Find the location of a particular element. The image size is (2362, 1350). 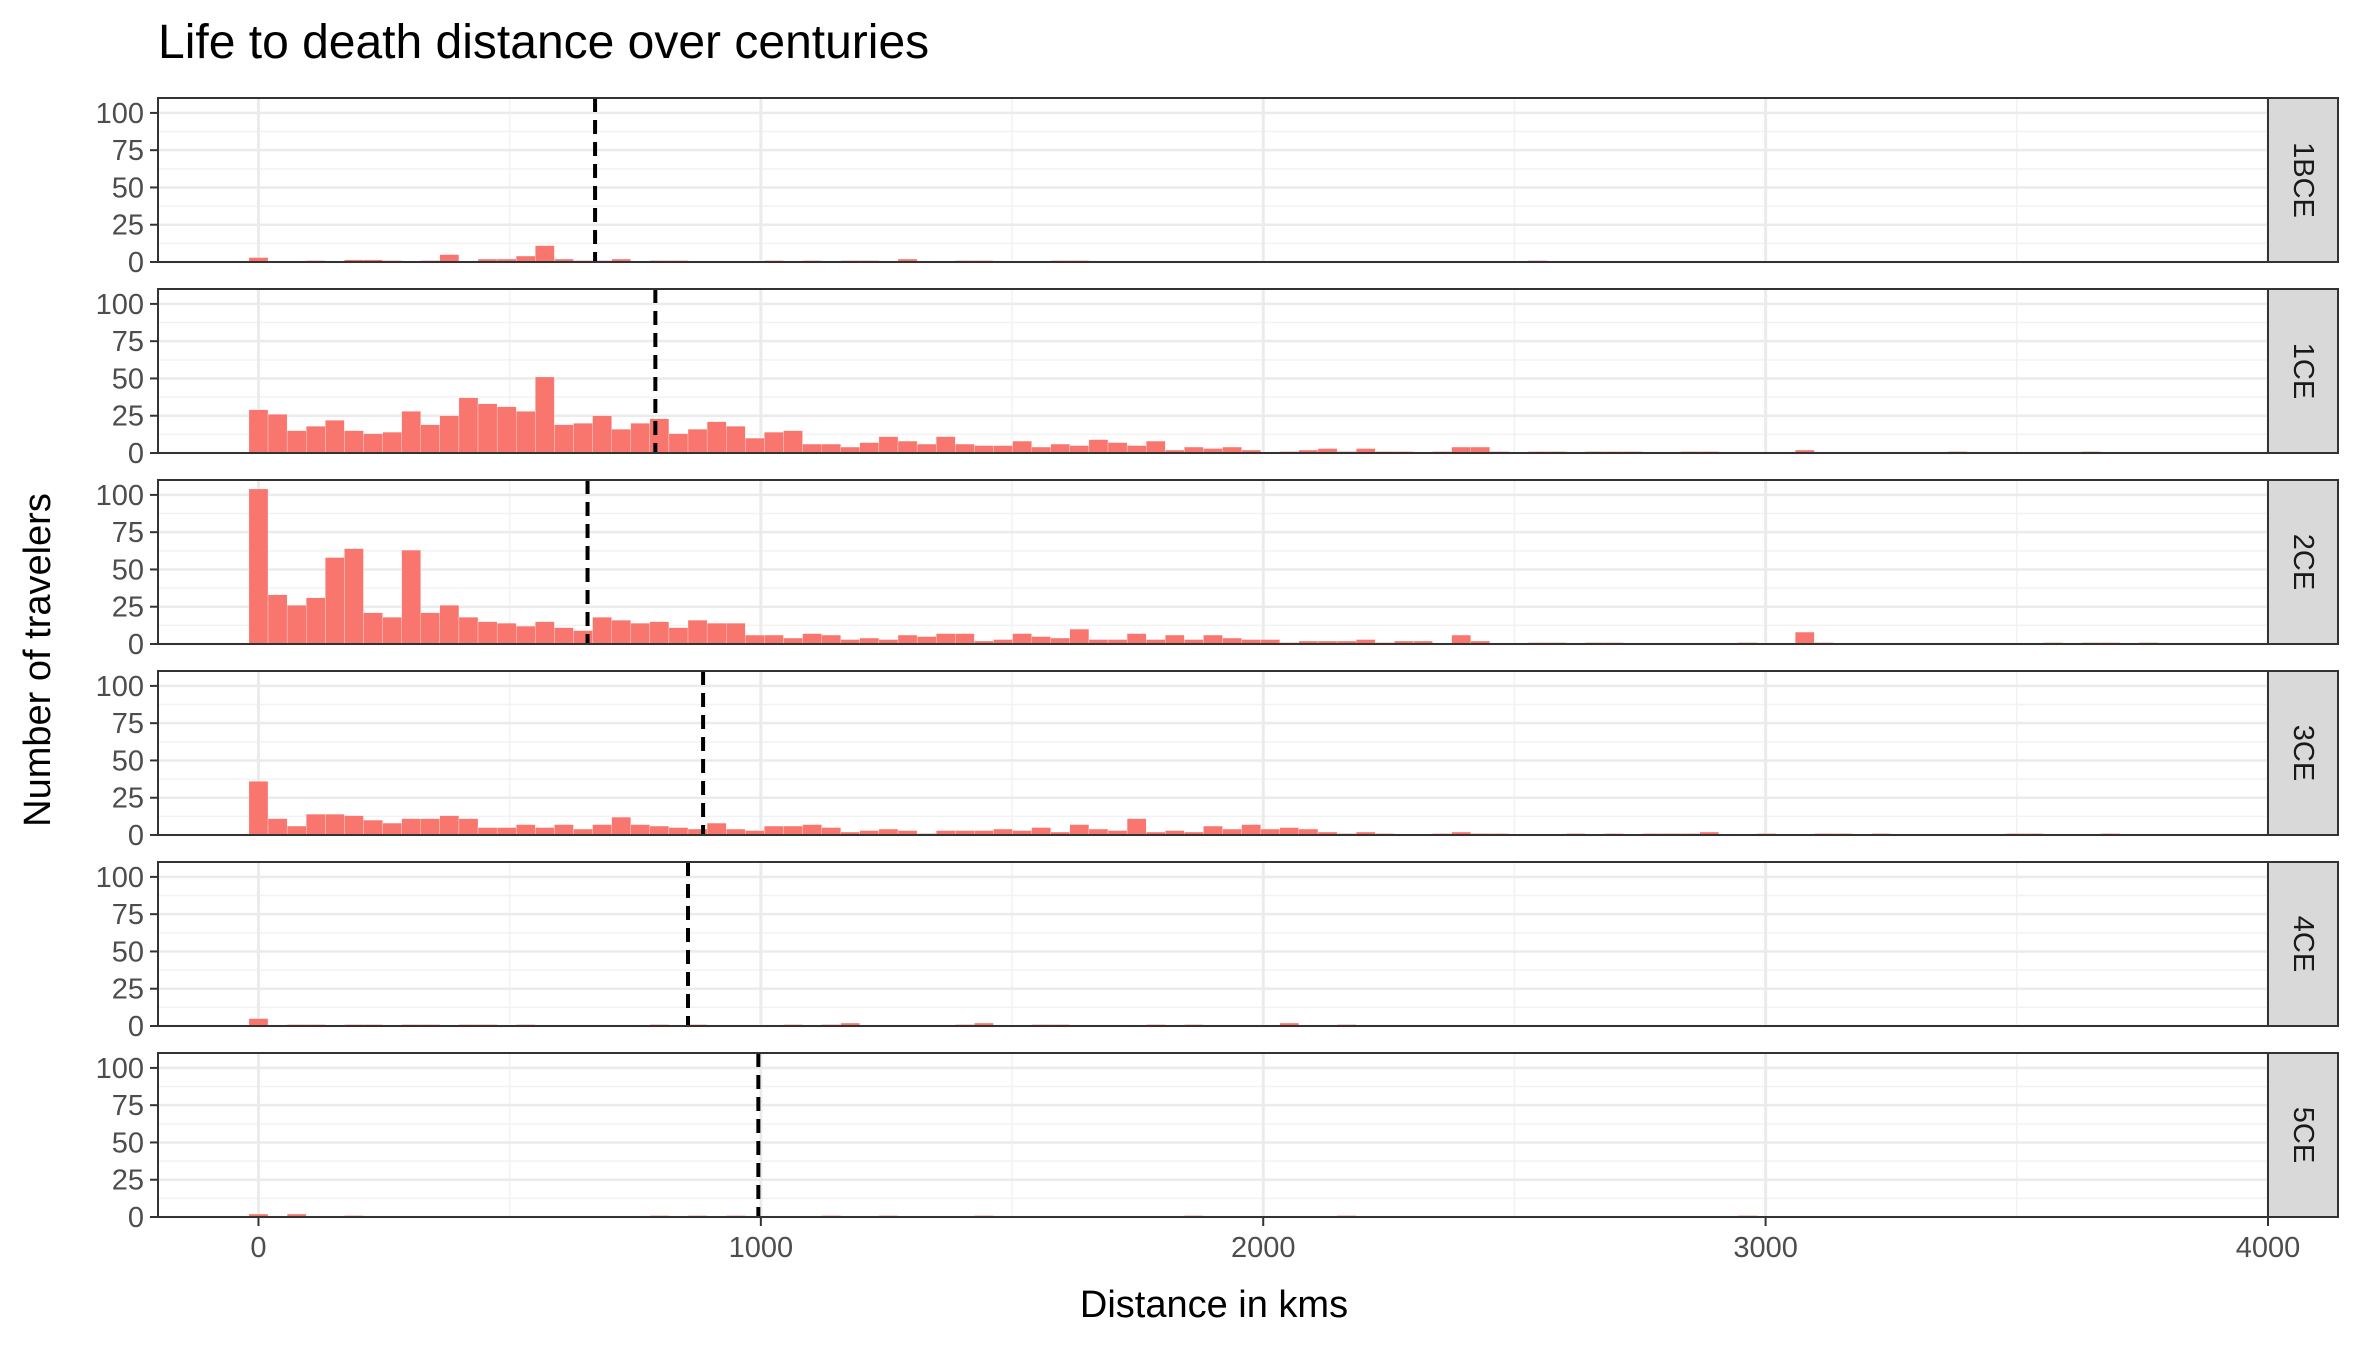

facet-panel-2CE: 0 25 50 75 100 2CE is located at coordinates (1217, 570).